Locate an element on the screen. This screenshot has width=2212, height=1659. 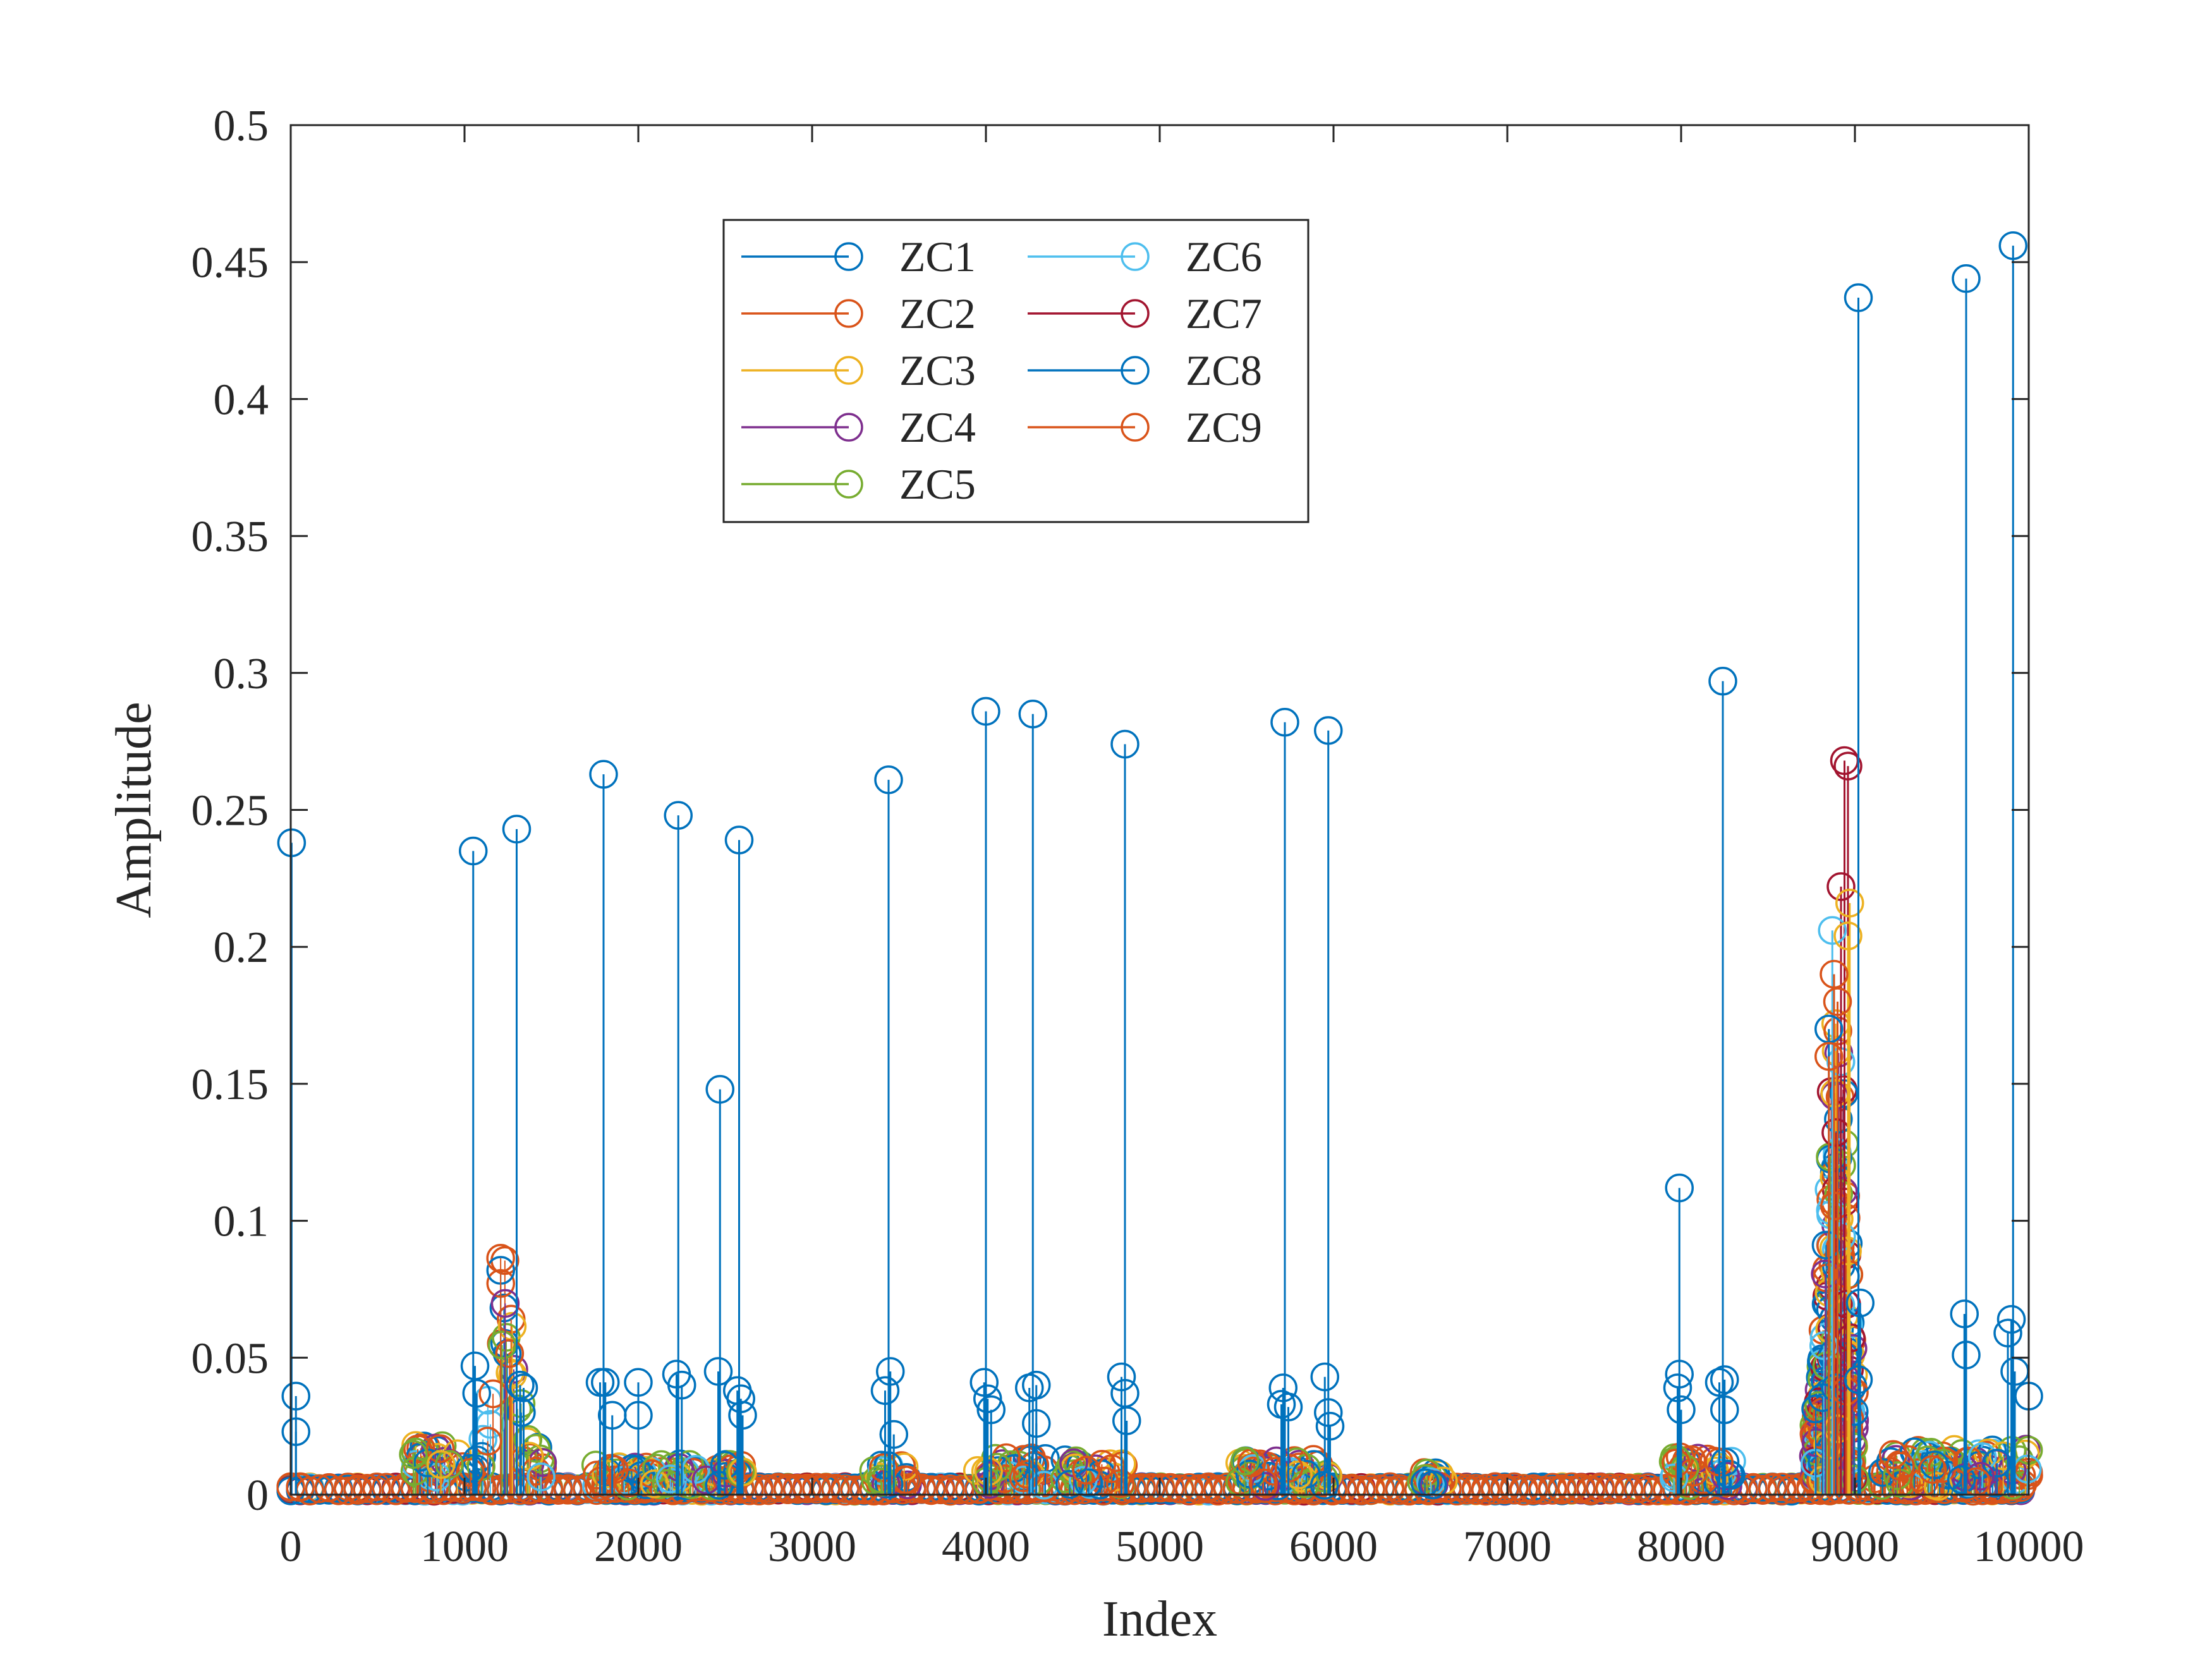
x-tick-label: 5000 is located at coordinates (1159, 1546).